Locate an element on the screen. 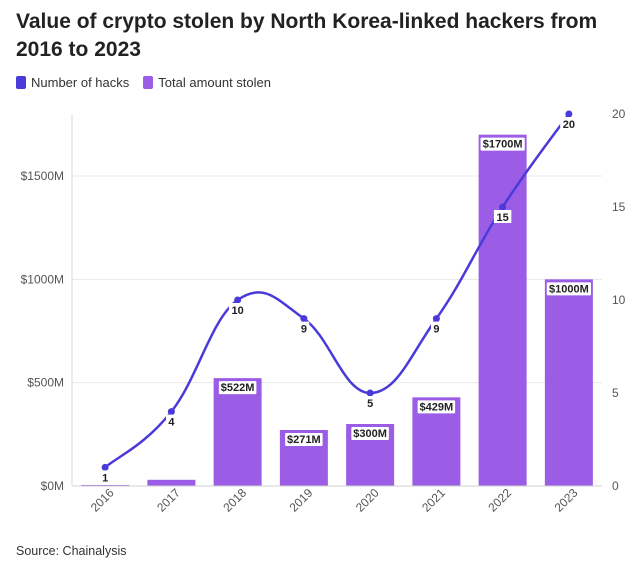 The image size is (635, 569). y-left-tick-label: $1500M is located at coordinates (42, 176).